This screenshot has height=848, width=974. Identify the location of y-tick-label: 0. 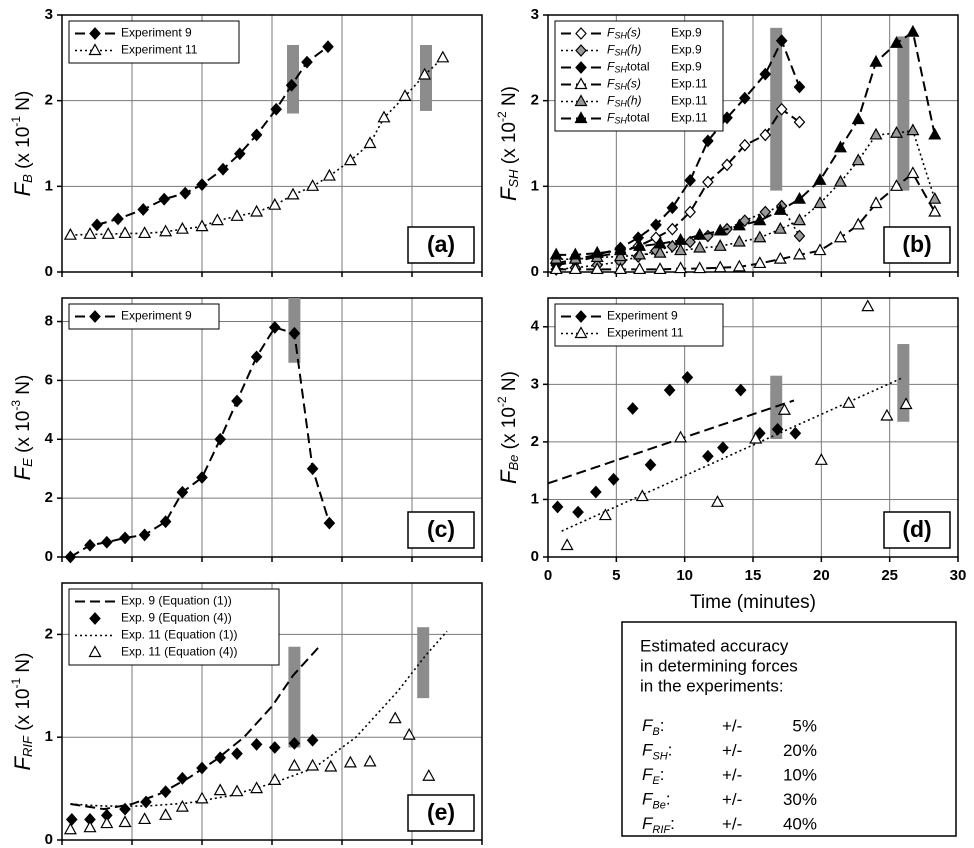
(535, 271).